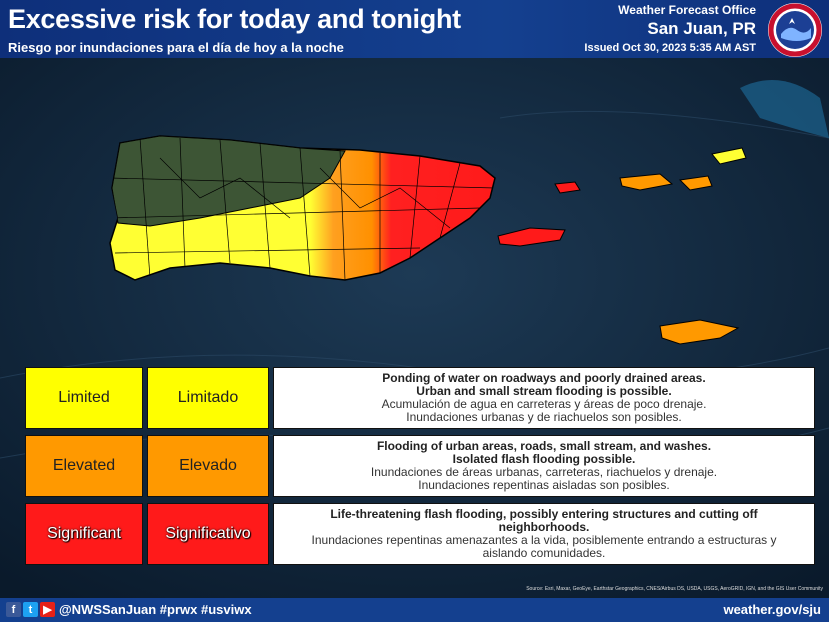 This screenshot has width=829, height=622. I want to click on social-handle: @NWSSanJuan #prwx #usviwx, so click(155, 609).